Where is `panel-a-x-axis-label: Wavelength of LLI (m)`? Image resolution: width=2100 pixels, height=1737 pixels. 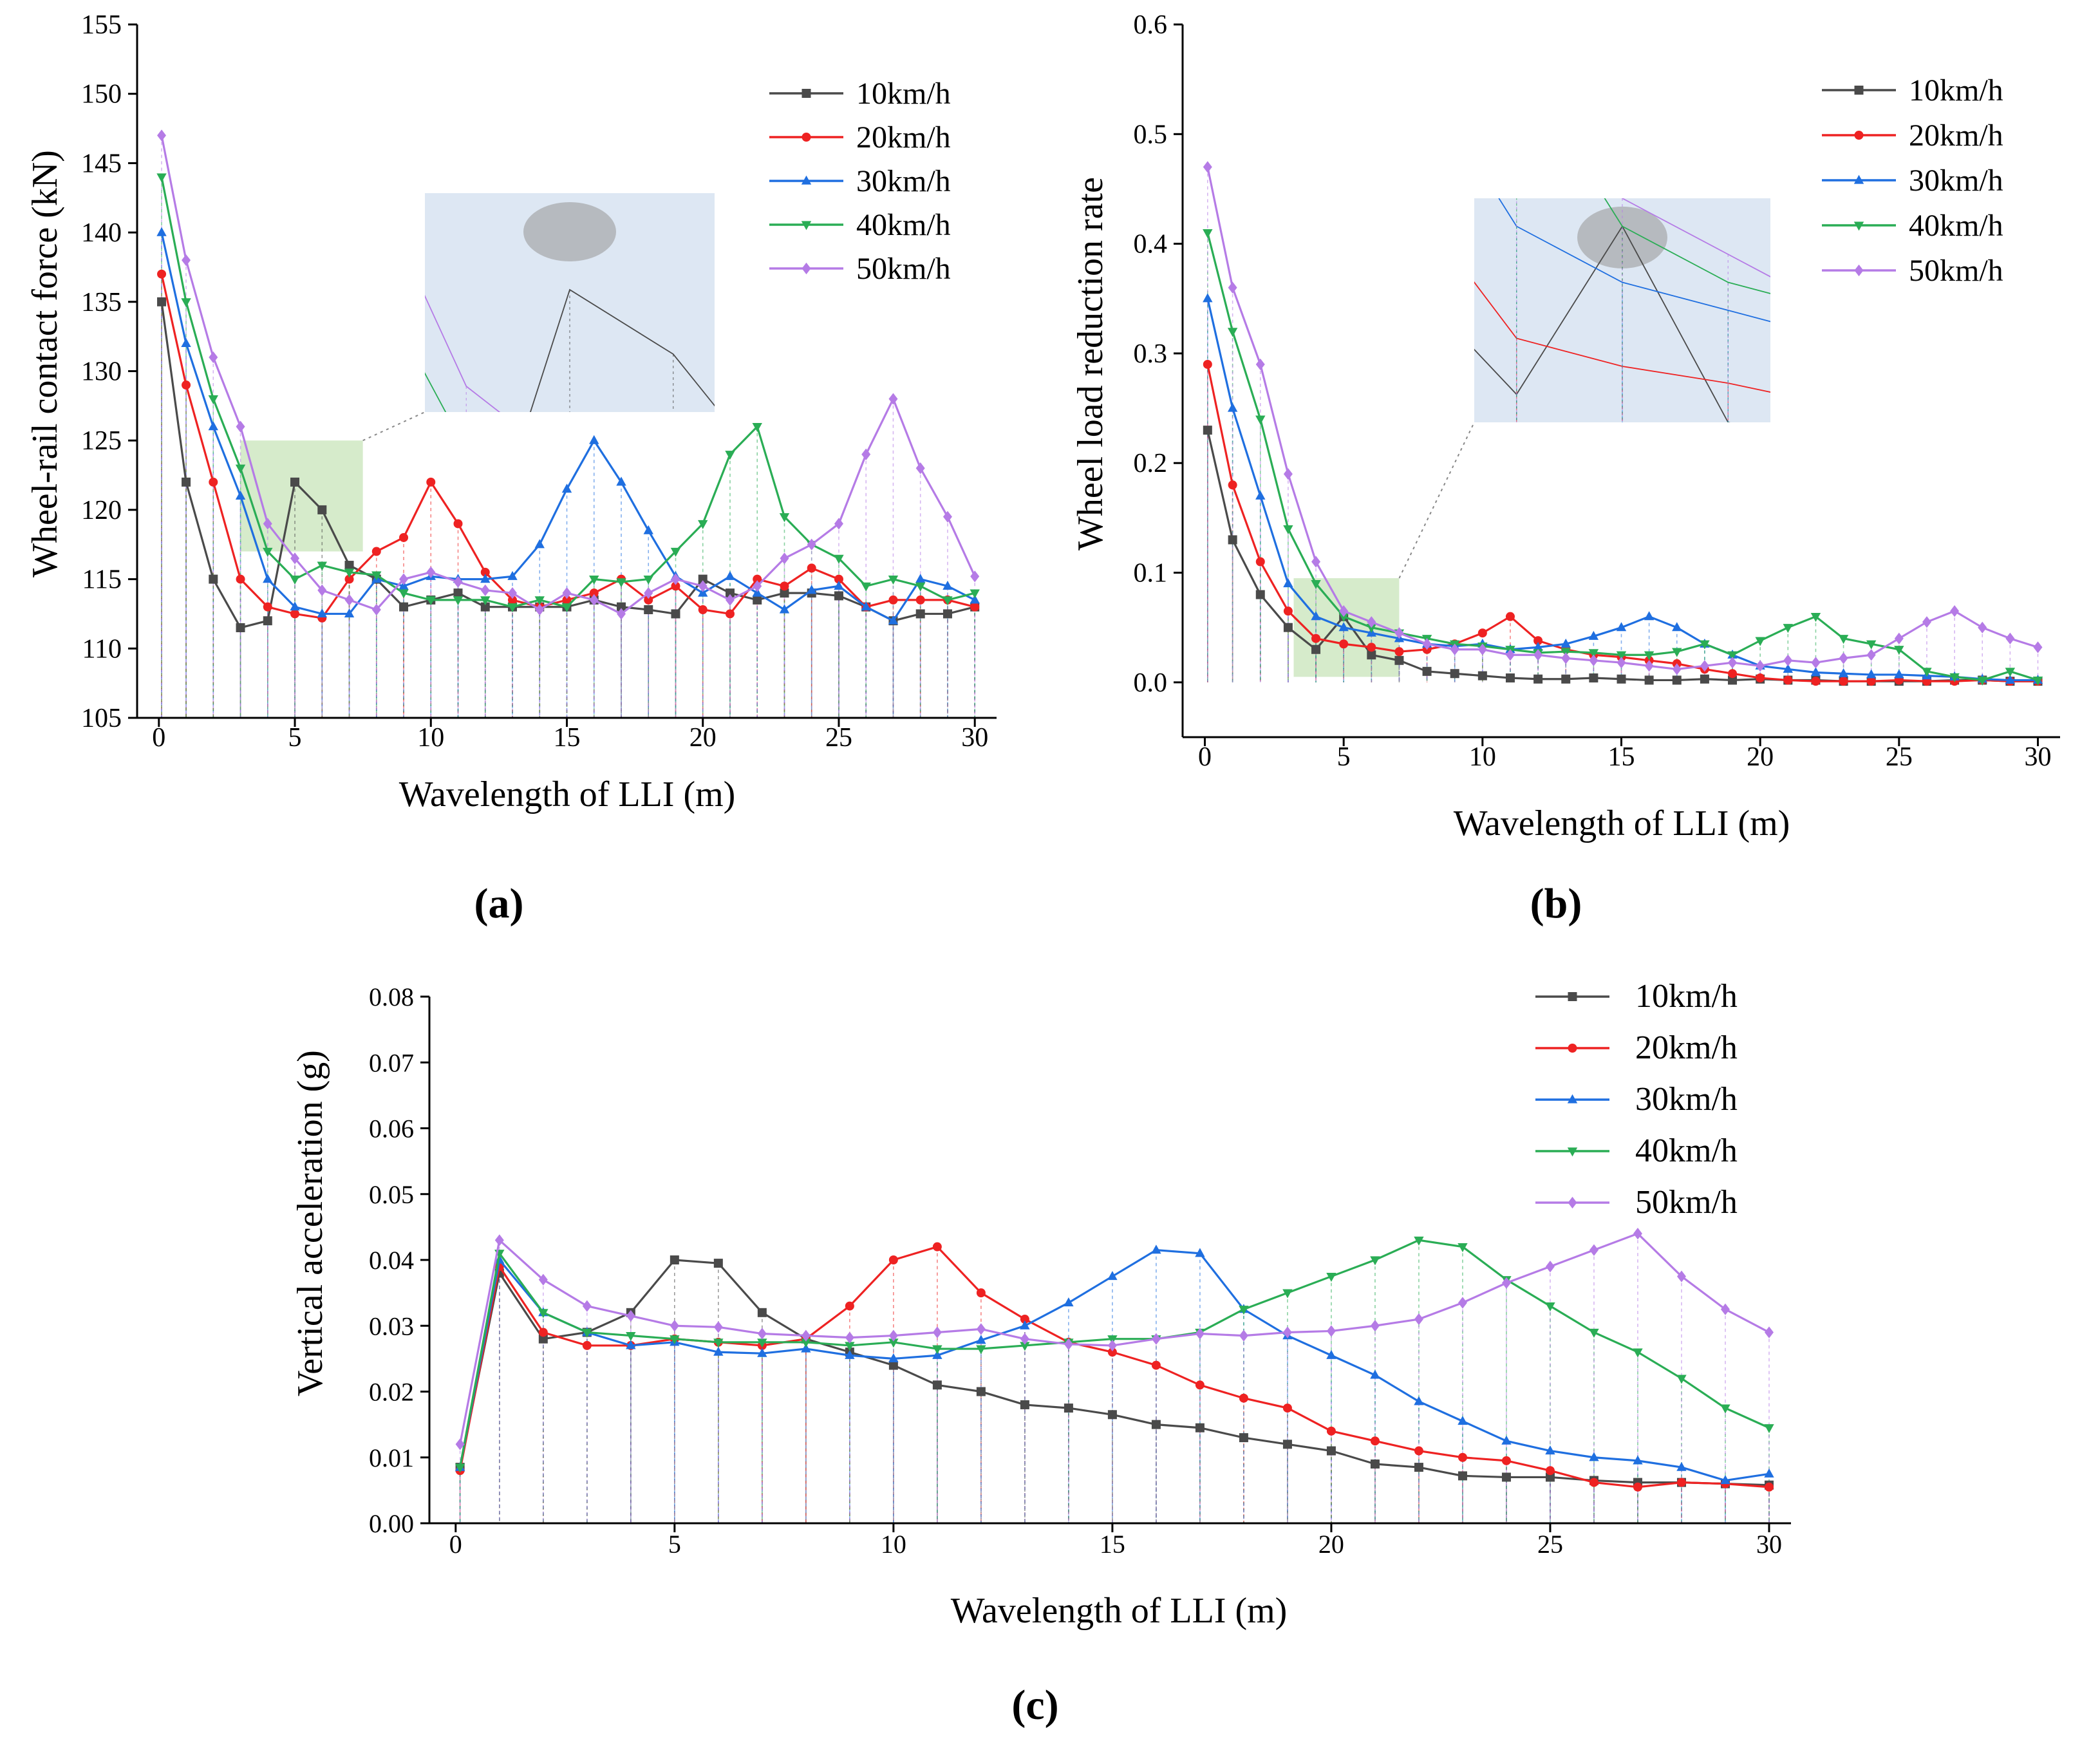 panel-a-x-axis-label: Wavelength of LLI (m) is located at coordinates (567, 794).